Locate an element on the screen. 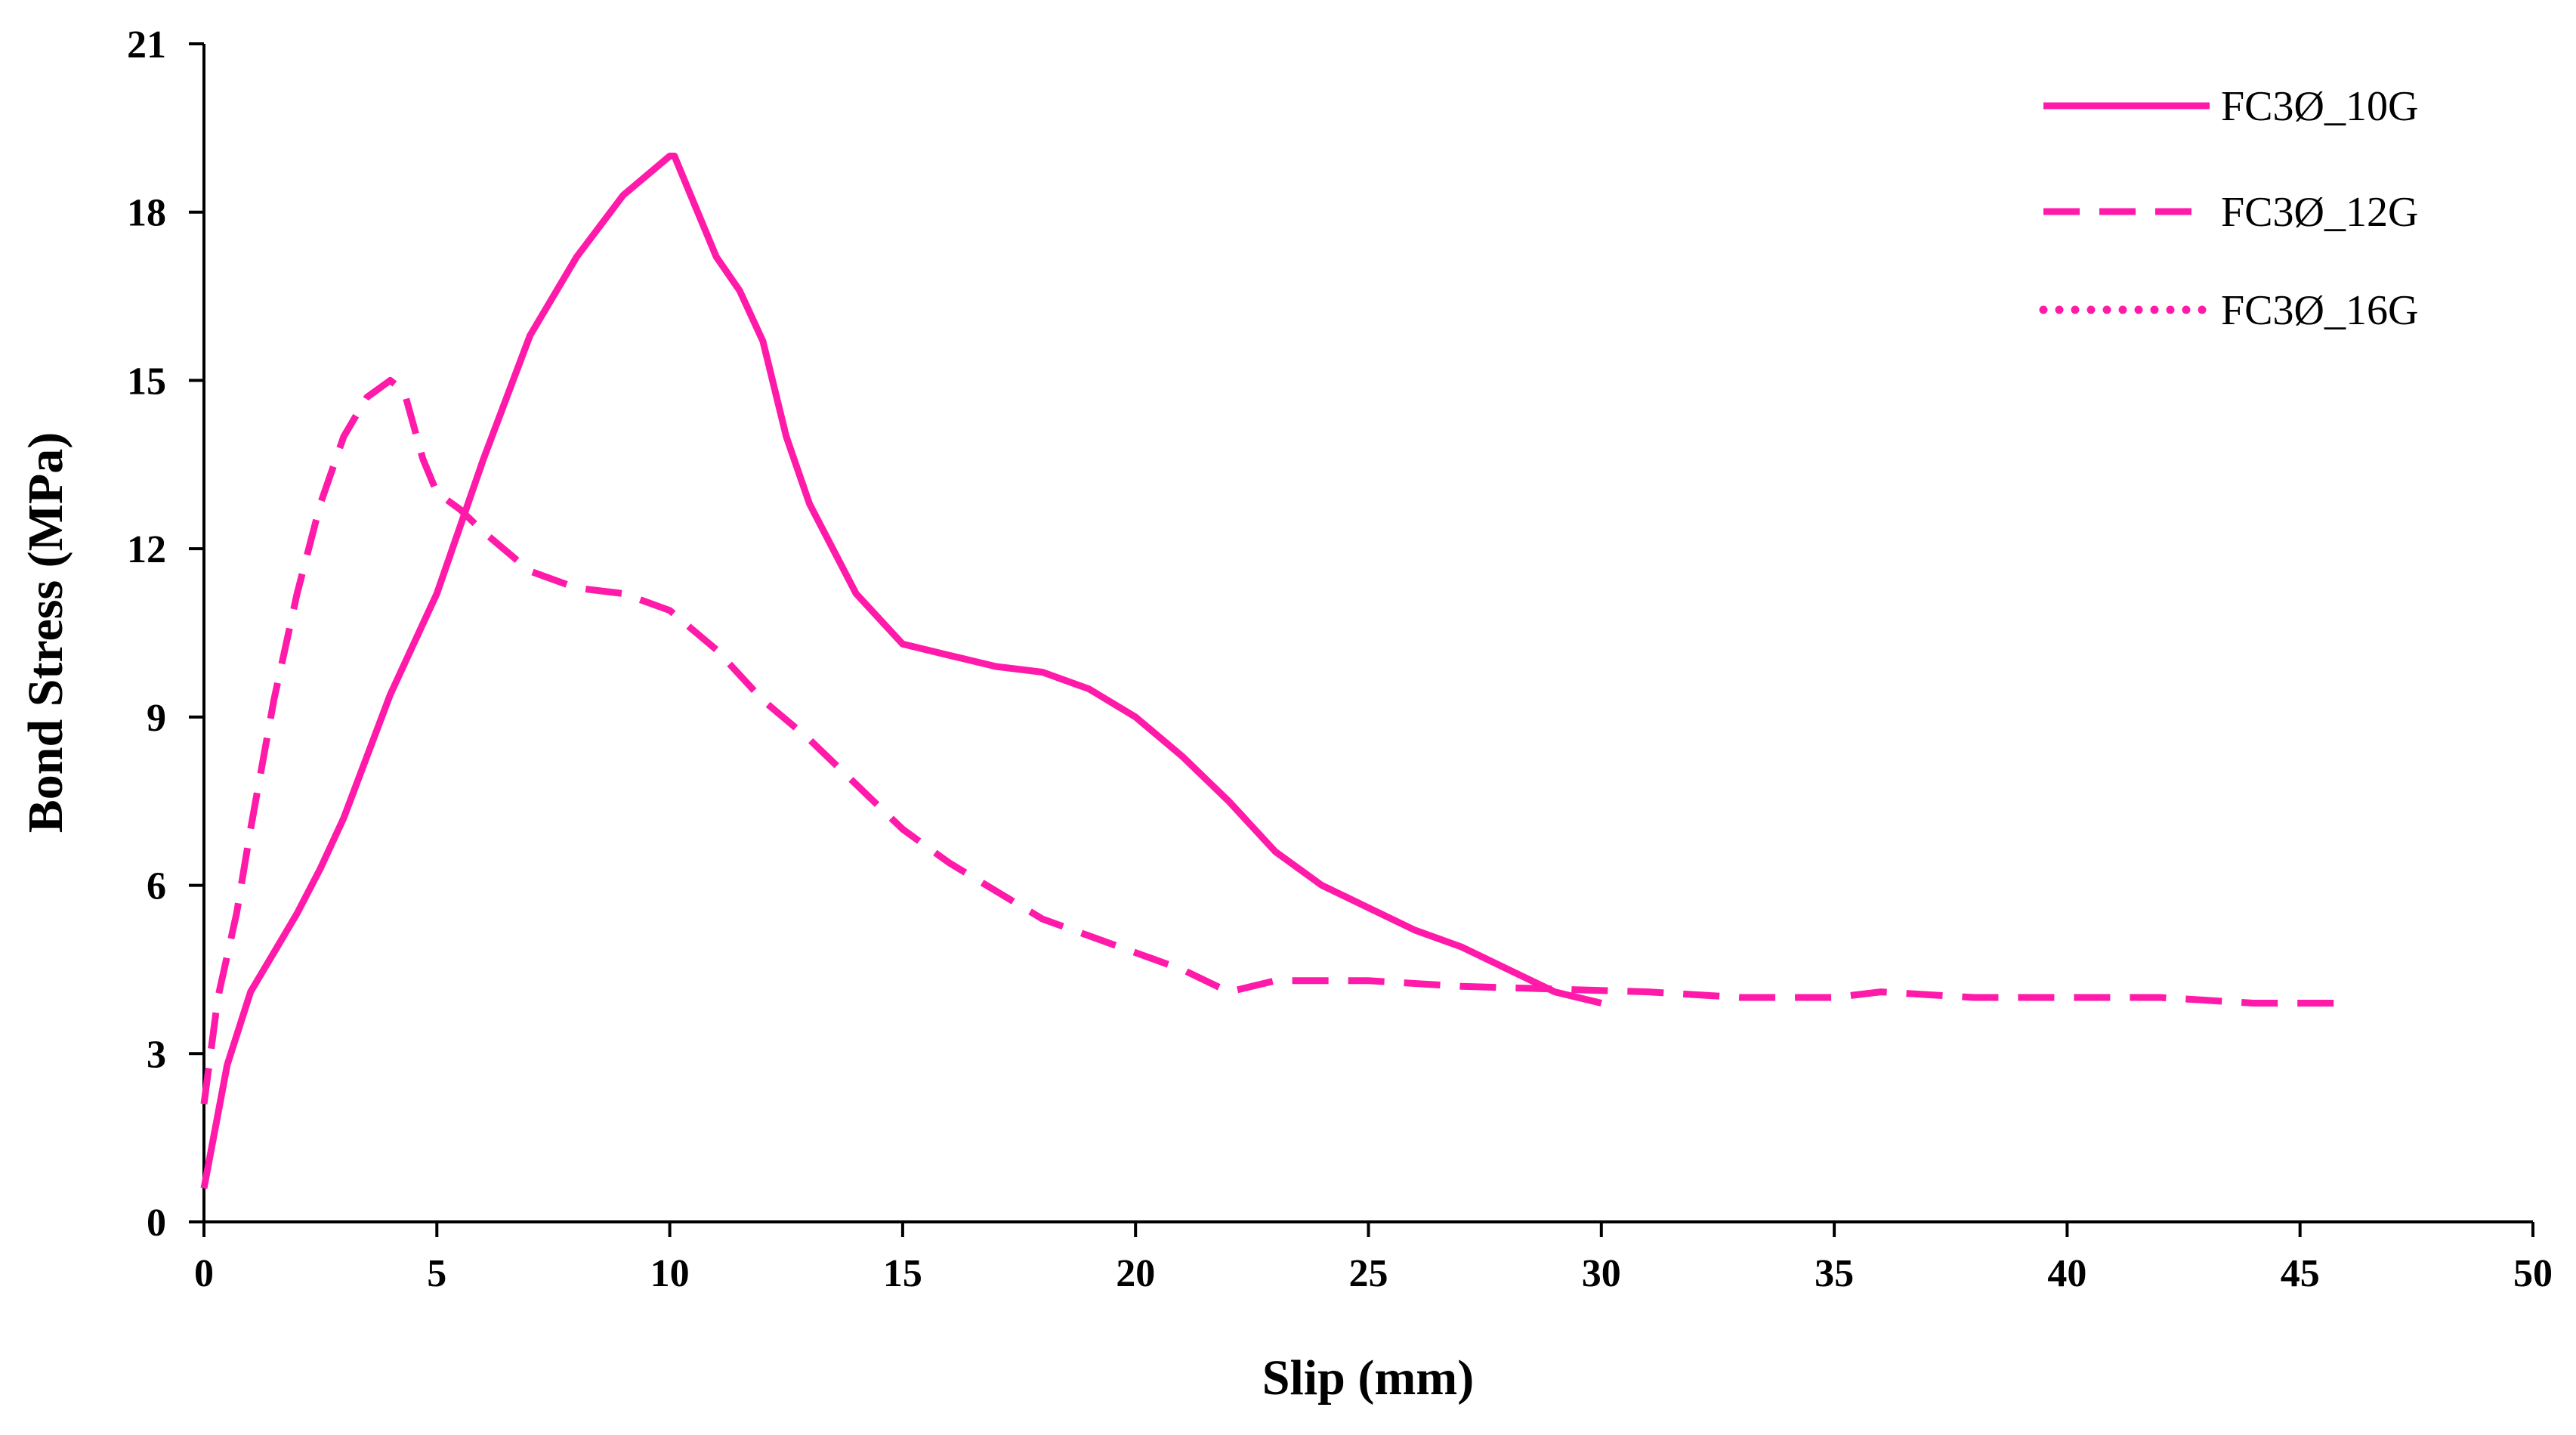 The image size is (2576, 1435). x-tick-label: 25 is located at coordinates (1368, 1273).